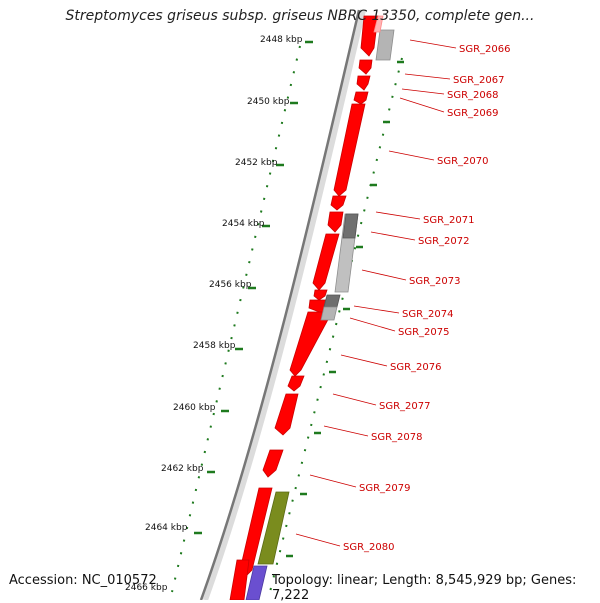 Image resolution: width=600 pixels, height=603 pixels. Describe the element at coordinates (214, 346) in the screenshot. I see `kbp-label: 2458 kbp` at that location.